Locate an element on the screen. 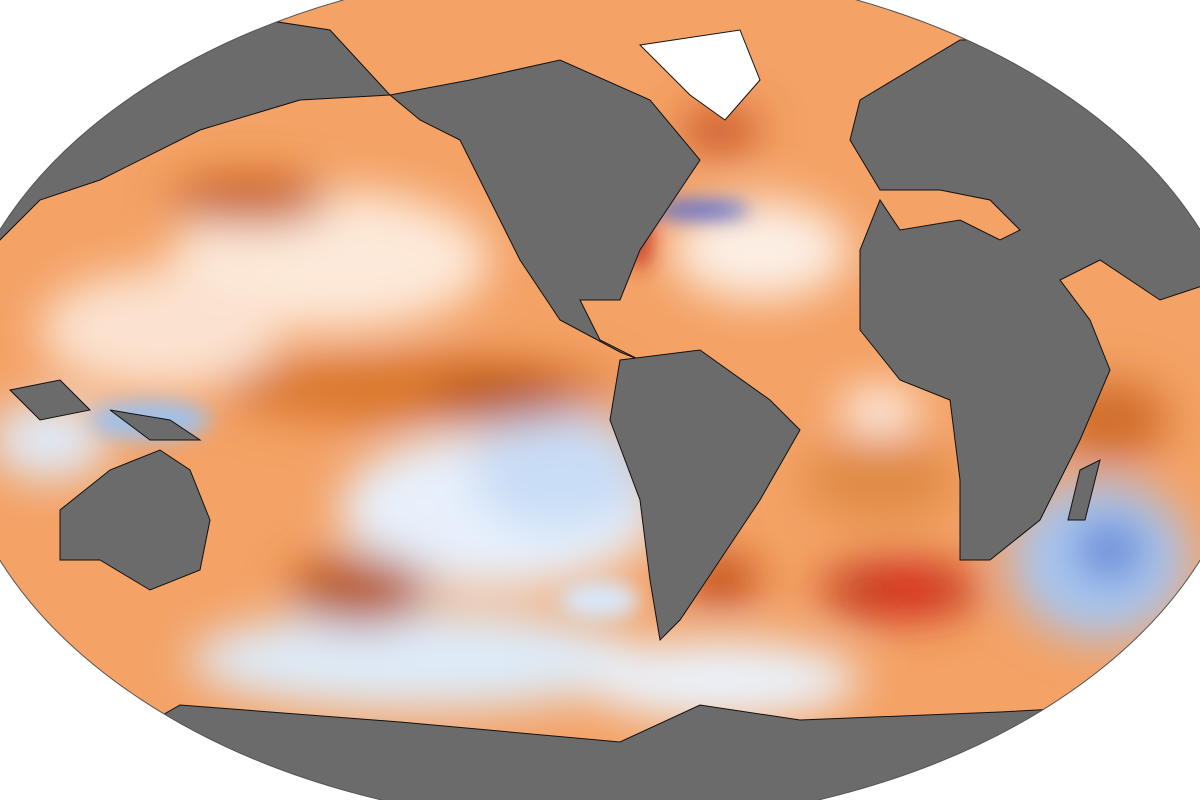 Image resolution: width=1200 pixels, height=800 pixels. indonesia is located at coordinates (50, 400).